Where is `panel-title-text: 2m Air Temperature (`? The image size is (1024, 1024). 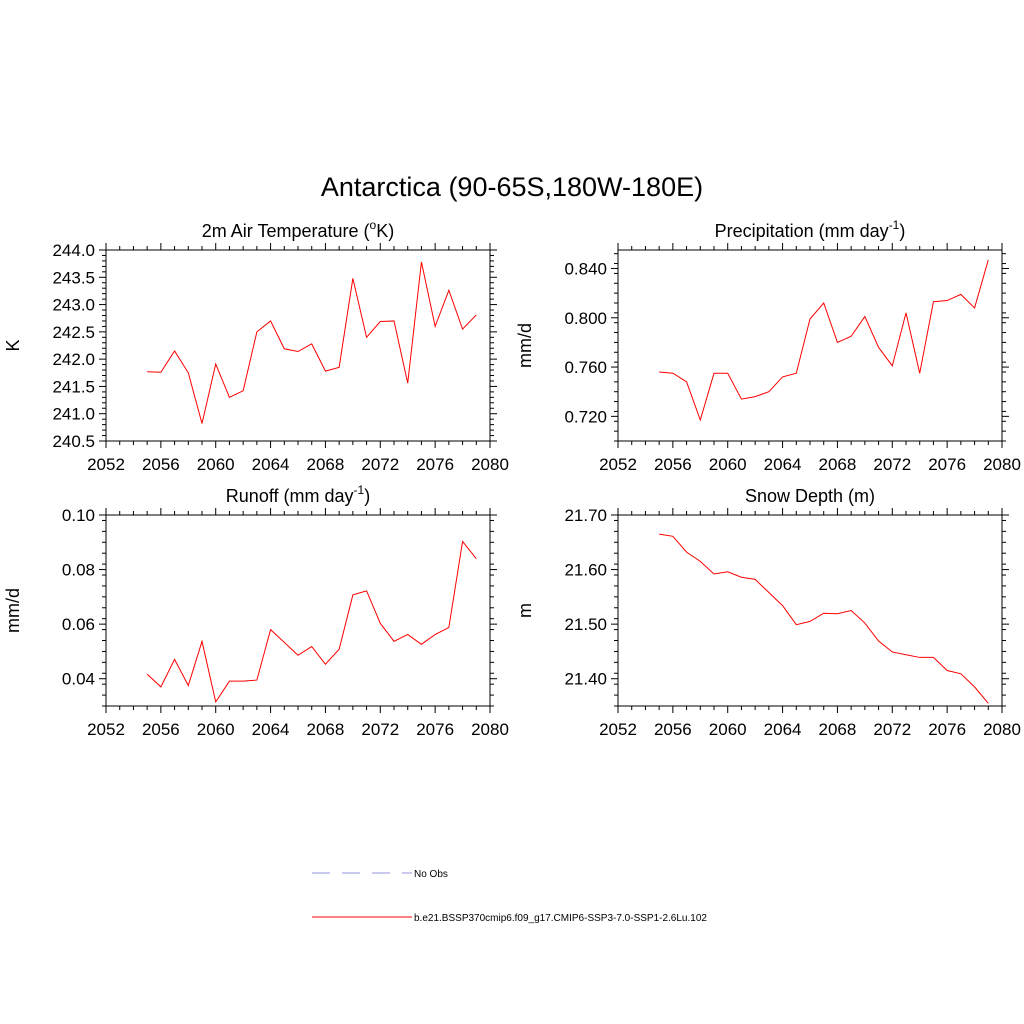 panel-title-text: 2m Air Temperature ( is located at coordinates (286, 231).